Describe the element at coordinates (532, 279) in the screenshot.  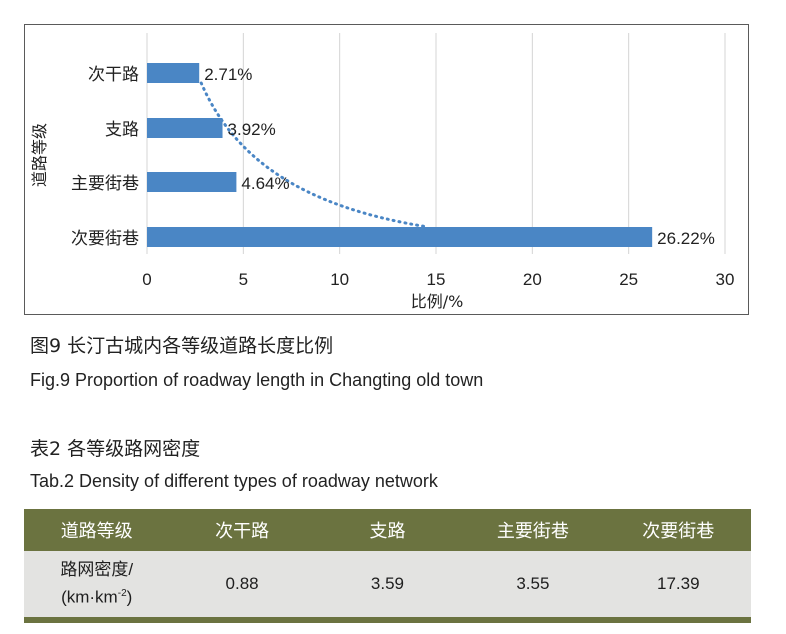
I see `x-tick-label: 20` at that location.